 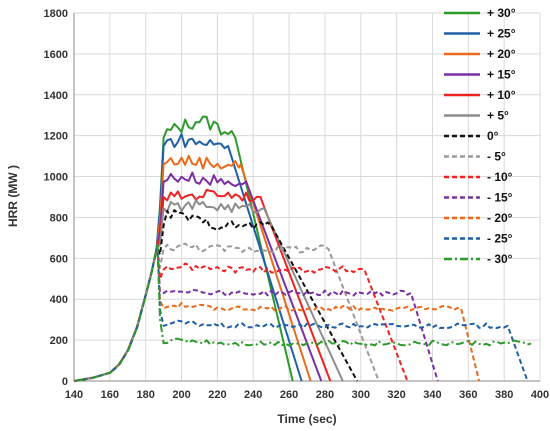 What do you see at coordinates (500, 177) in the screenshot?
I see `legend-label: - 10°` at bounding box center [500, 177].